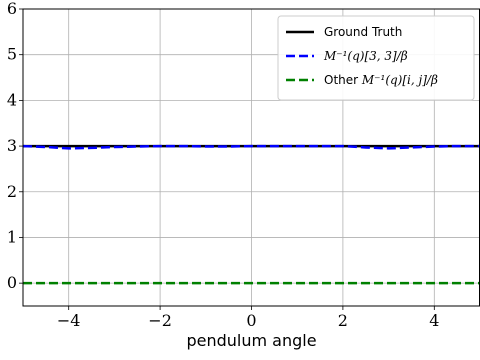  Describe the element at coordinates (12, 282) in the screenshot. I see `y-tick-label: 0` at that location.